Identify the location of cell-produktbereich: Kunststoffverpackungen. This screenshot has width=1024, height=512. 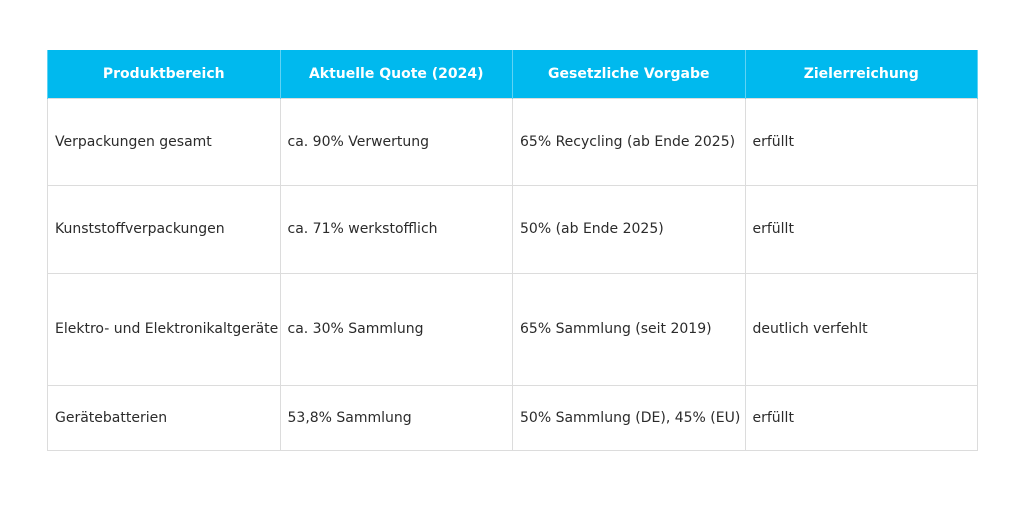
(164, 229).